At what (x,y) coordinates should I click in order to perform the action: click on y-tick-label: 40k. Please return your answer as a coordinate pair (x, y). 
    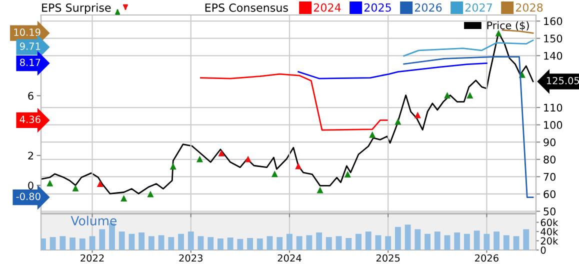
    Looking at the image, I should click on (549, 232).